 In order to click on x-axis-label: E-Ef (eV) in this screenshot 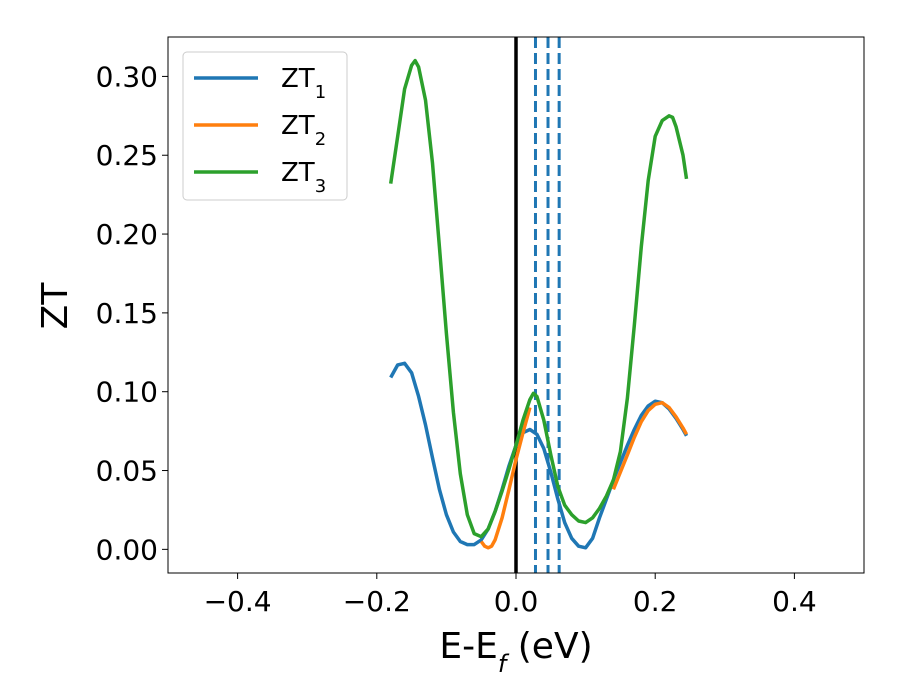, I will do `click(515, 652)`.